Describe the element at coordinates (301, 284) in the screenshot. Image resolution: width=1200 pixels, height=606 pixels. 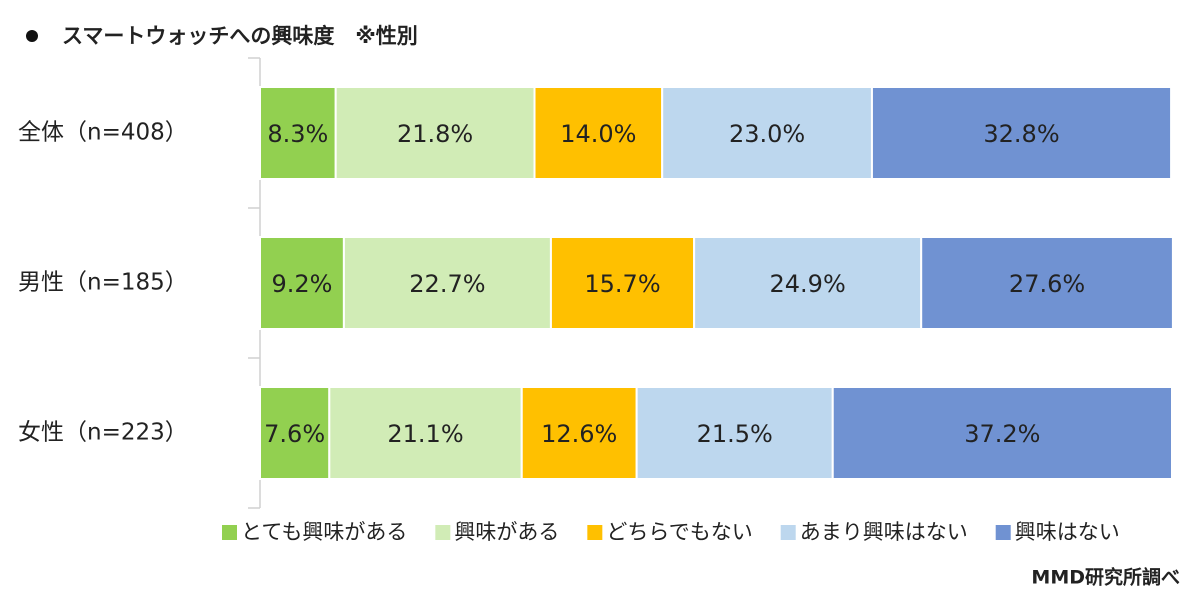
I see `data-label: 9.2%` at that location.